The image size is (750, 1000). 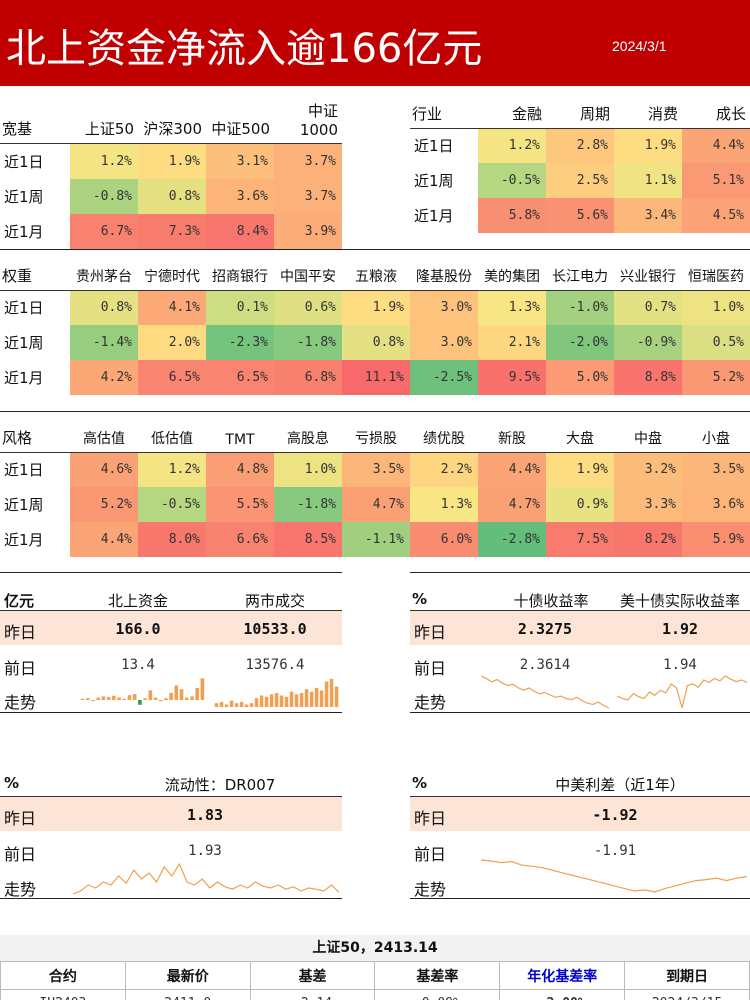 I want to click on weights-cell: 0.8%, so click(x=376, y=342).